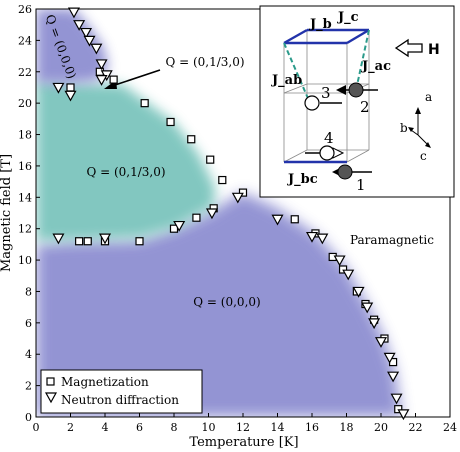  I want to click on x-tick-label: 22, so click(416, 427).